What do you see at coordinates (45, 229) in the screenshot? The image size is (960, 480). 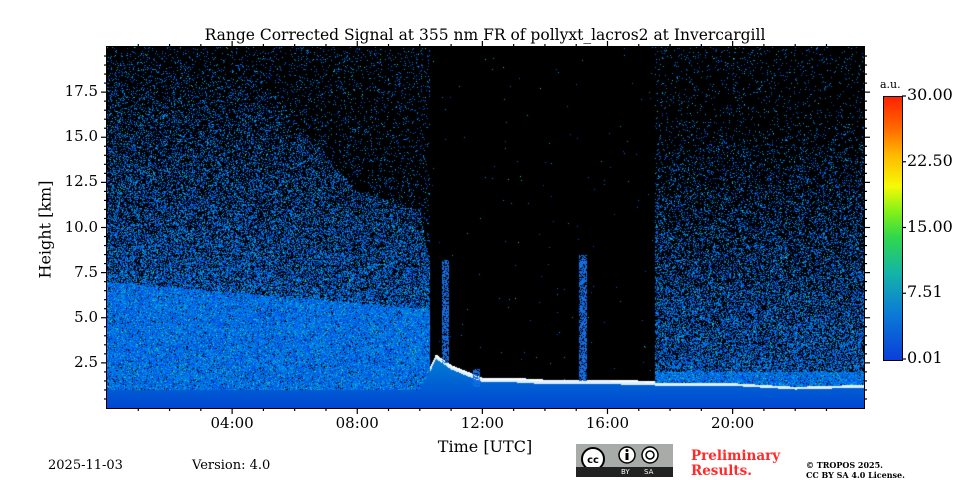 I see `y-axis-label: Height [km]` at bounding box center [45, 229].